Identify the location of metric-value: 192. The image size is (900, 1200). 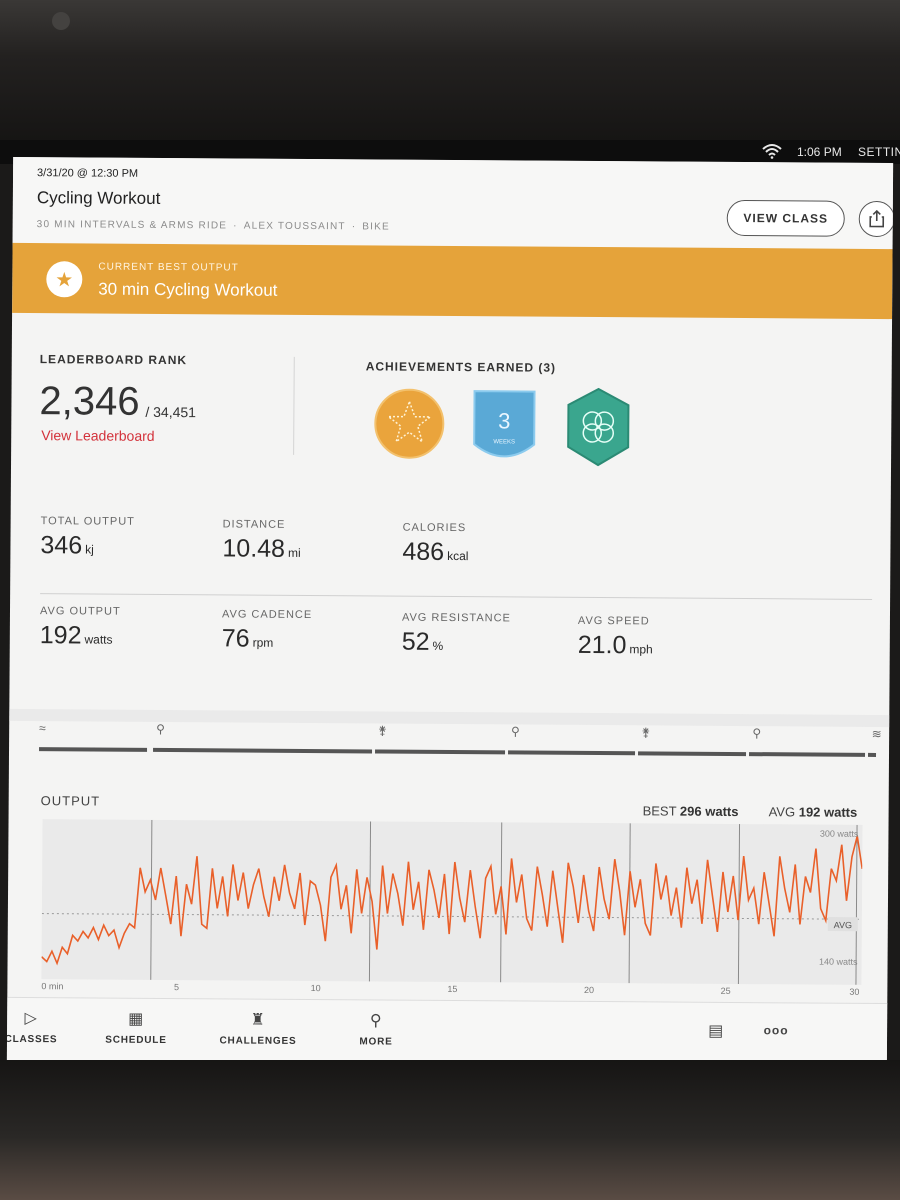
(60, 635).